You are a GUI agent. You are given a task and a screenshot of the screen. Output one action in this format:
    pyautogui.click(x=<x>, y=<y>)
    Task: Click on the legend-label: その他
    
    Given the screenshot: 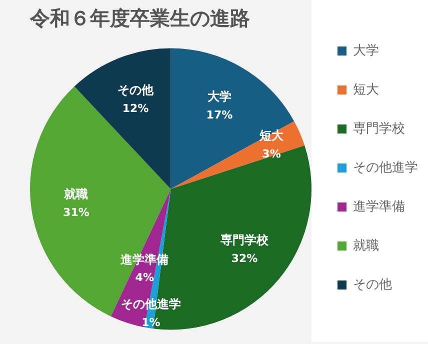 What is the action you would take?
    pyautogui.click(x=372, y=284)
    